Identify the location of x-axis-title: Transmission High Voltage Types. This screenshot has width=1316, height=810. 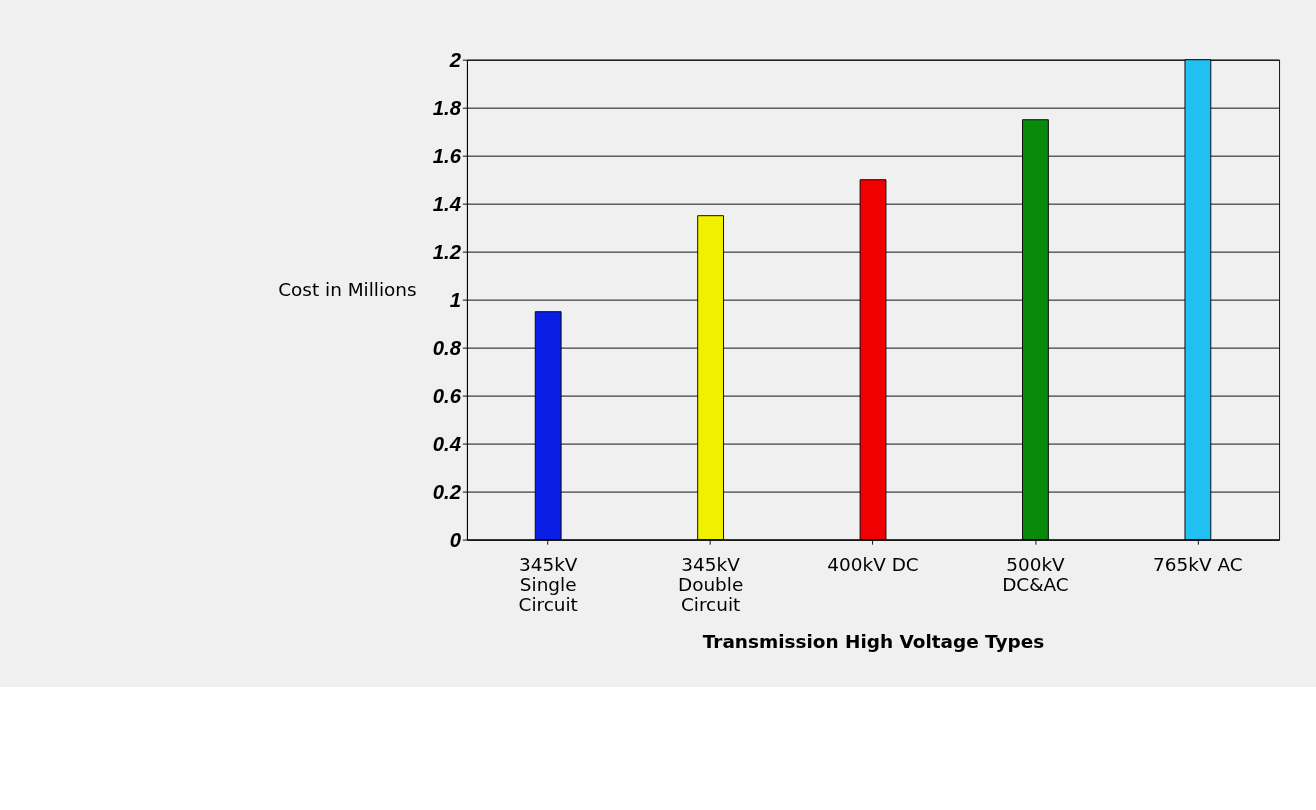
(873, 642).